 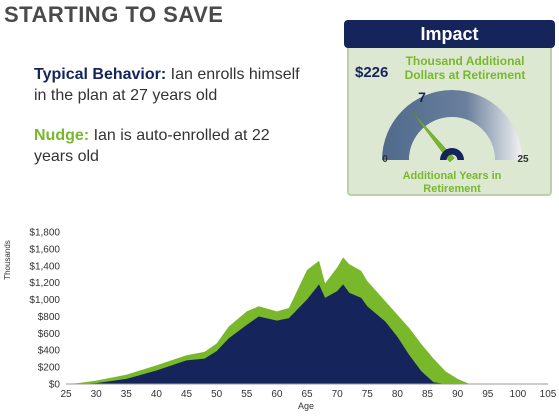 What do you see at coordinates (306, 406) in the screenshot?
I see `x-axis-title: Age` at bounding box center [306, 406].